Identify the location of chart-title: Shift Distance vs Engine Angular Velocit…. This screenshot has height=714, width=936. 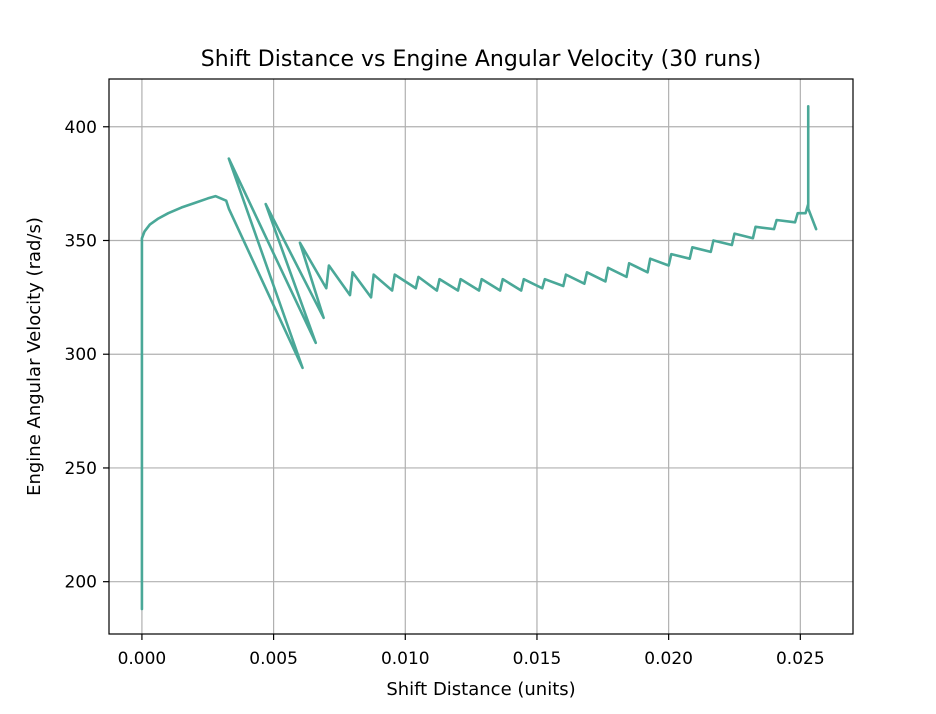
(481, 59).